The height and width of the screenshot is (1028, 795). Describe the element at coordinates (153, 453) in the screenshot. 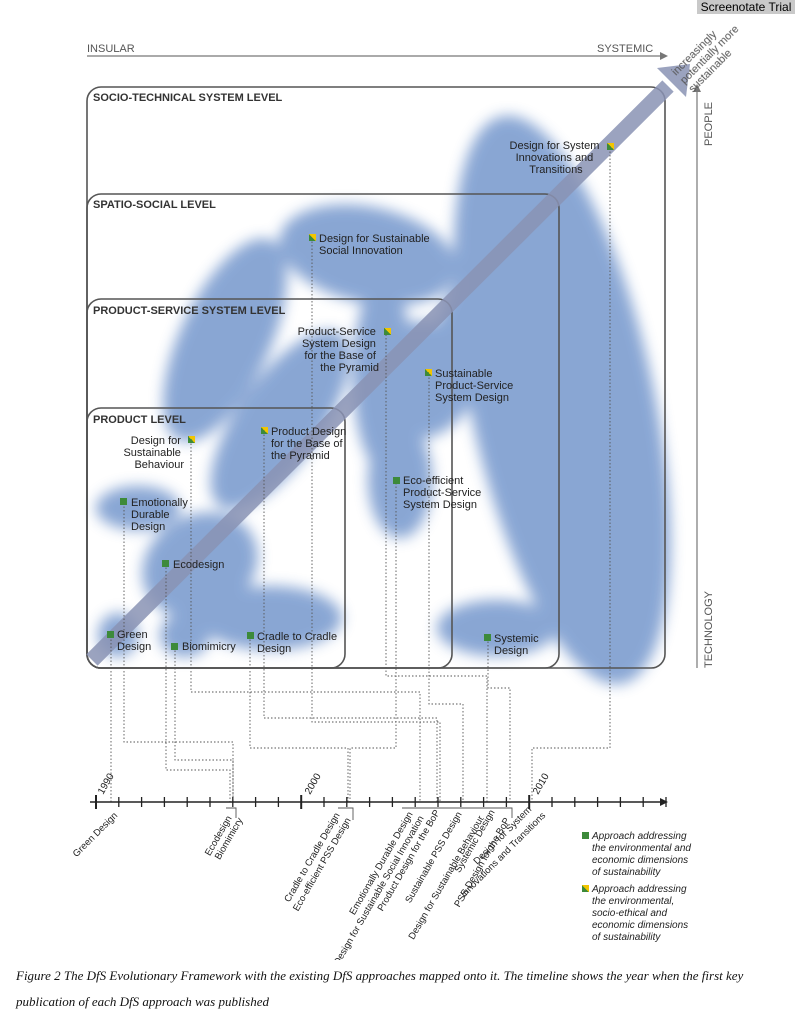

I see `label-sustainable-behaviour: Design for Sustainable Behaviour` at that location.